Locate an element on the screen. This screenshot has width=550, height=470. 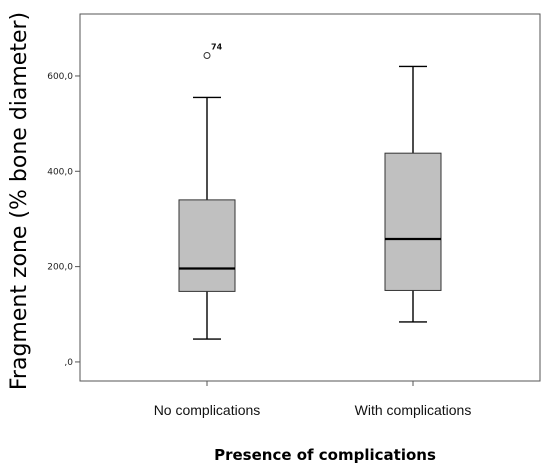
x-axis: No complications With complications is located at coordinates (313, 399).